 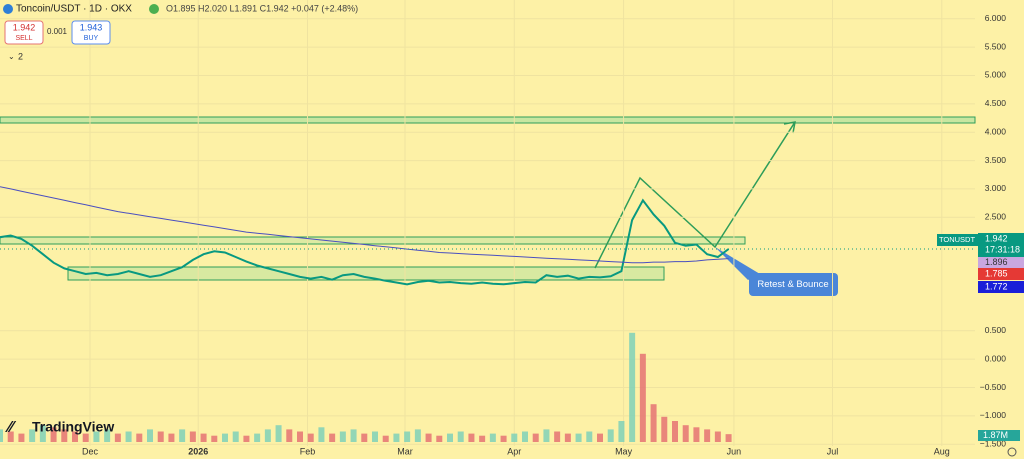 I want to click on x-tick-label: 2026, so click(x=198, y=451).